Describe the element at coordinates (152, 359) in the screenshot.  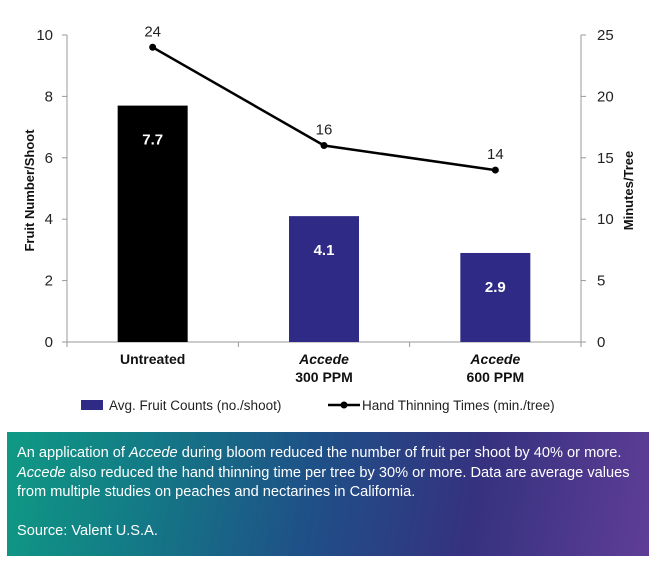
I see `category-label: Untreated` at that location.